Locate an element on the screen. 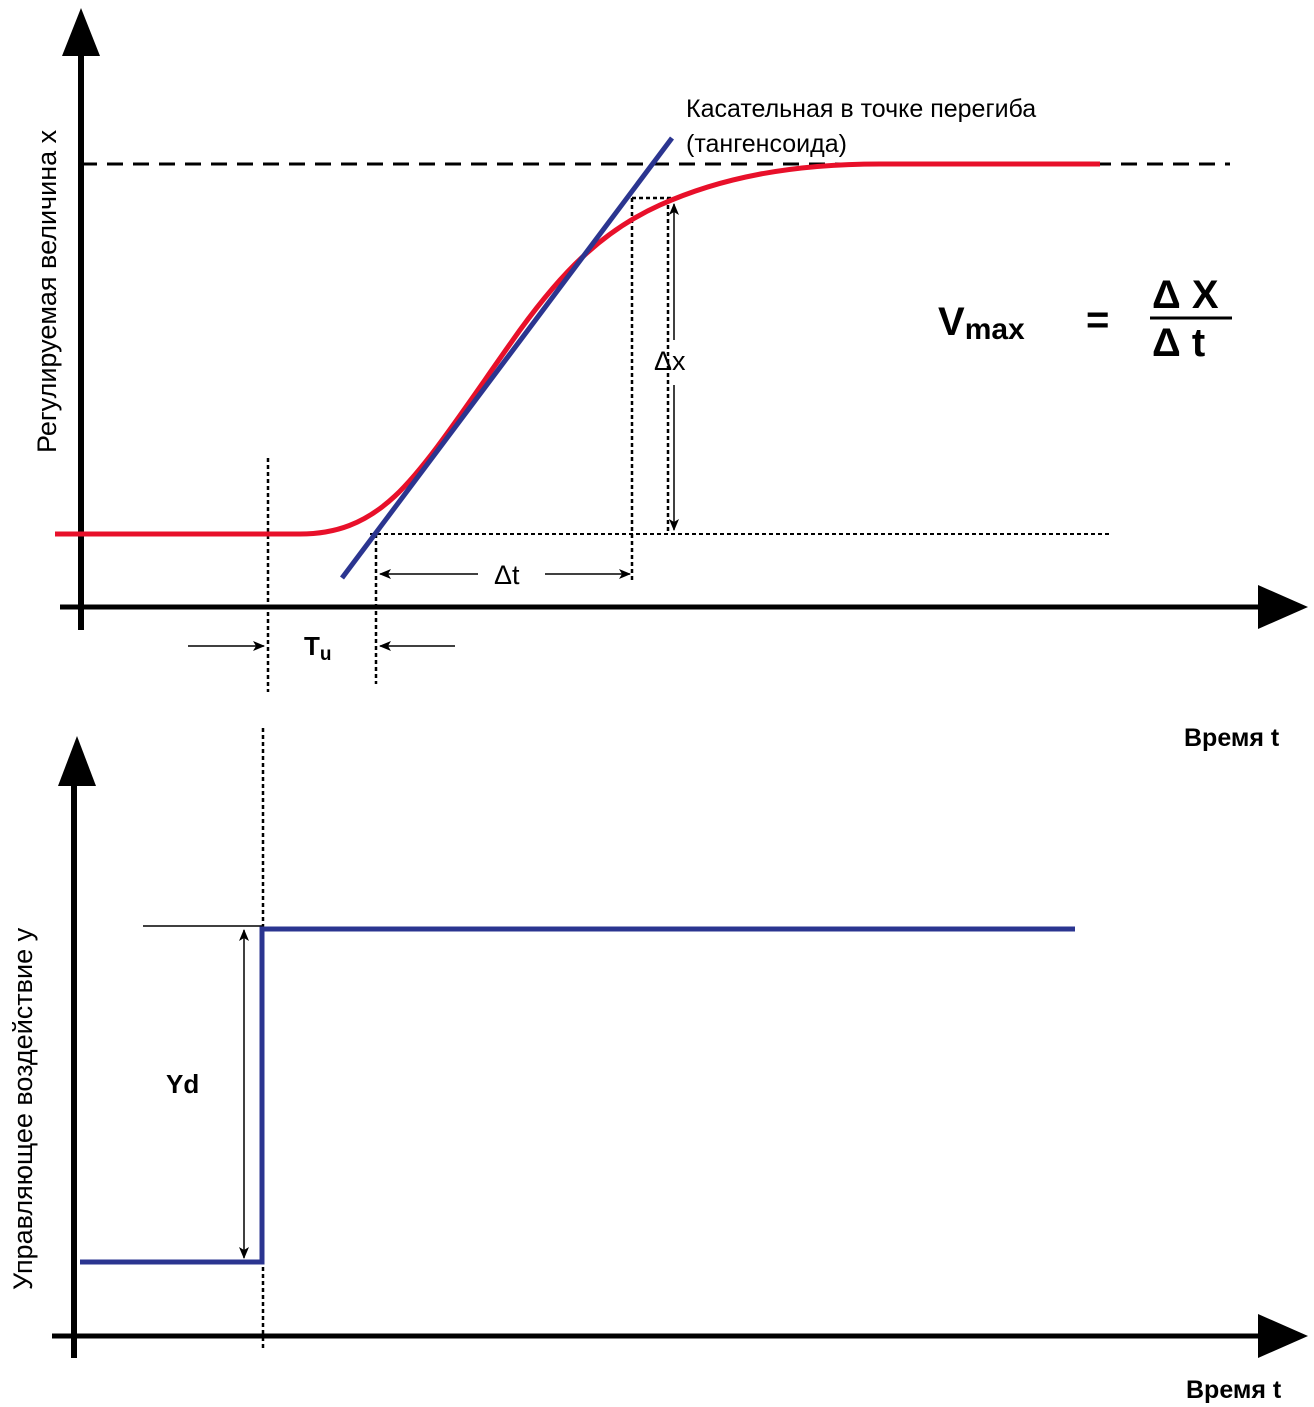  vmax-formula: Vmax = Δ X Δ t is located at coordinates (1085, 319).